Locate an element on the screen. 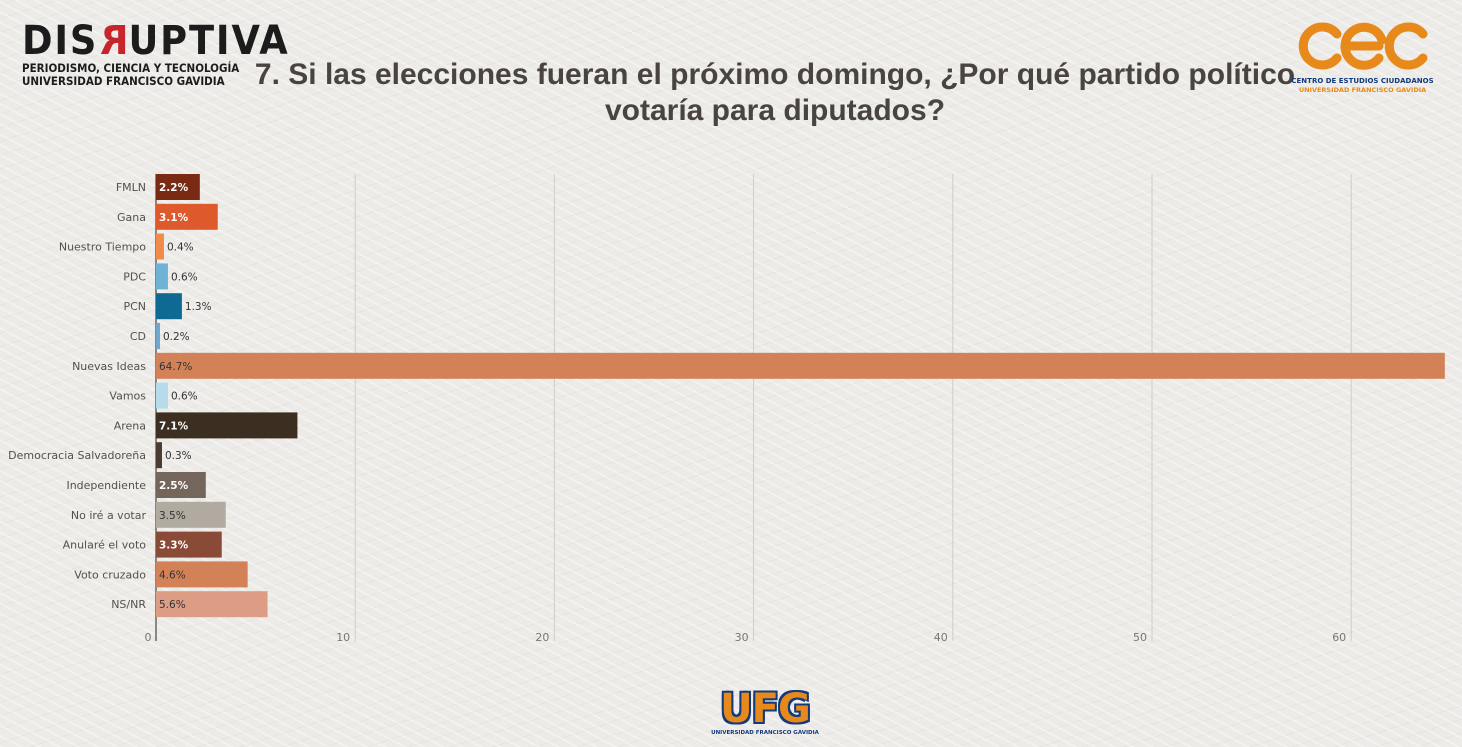 This screenshot has width=1462, height=747. data-label: 0.4% is located at coordinates (180, 248).